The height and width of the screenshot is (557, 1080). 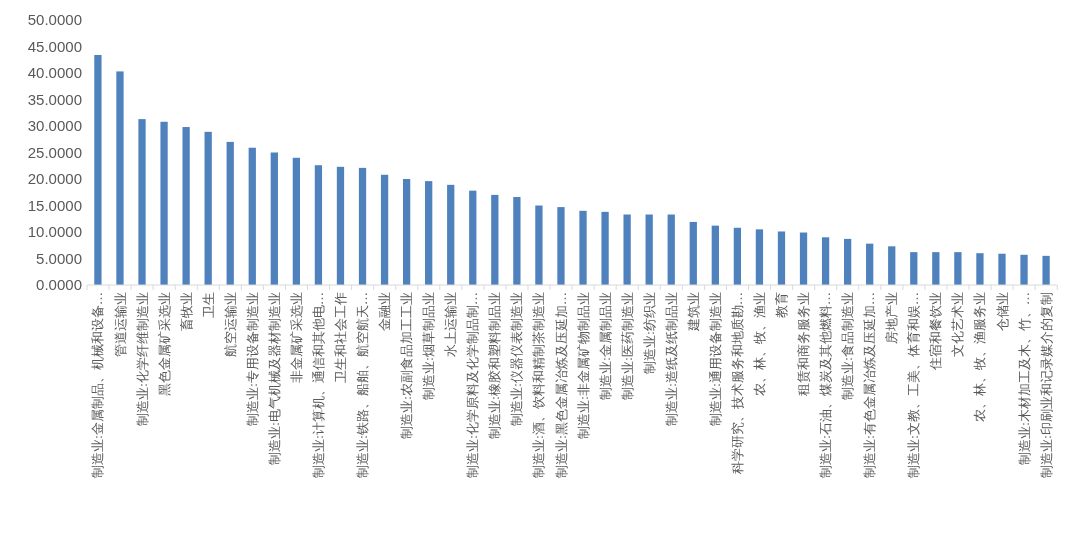 I want to click on x-tick-label: 农、林、牧、渔业, so click(x=759, y=344).